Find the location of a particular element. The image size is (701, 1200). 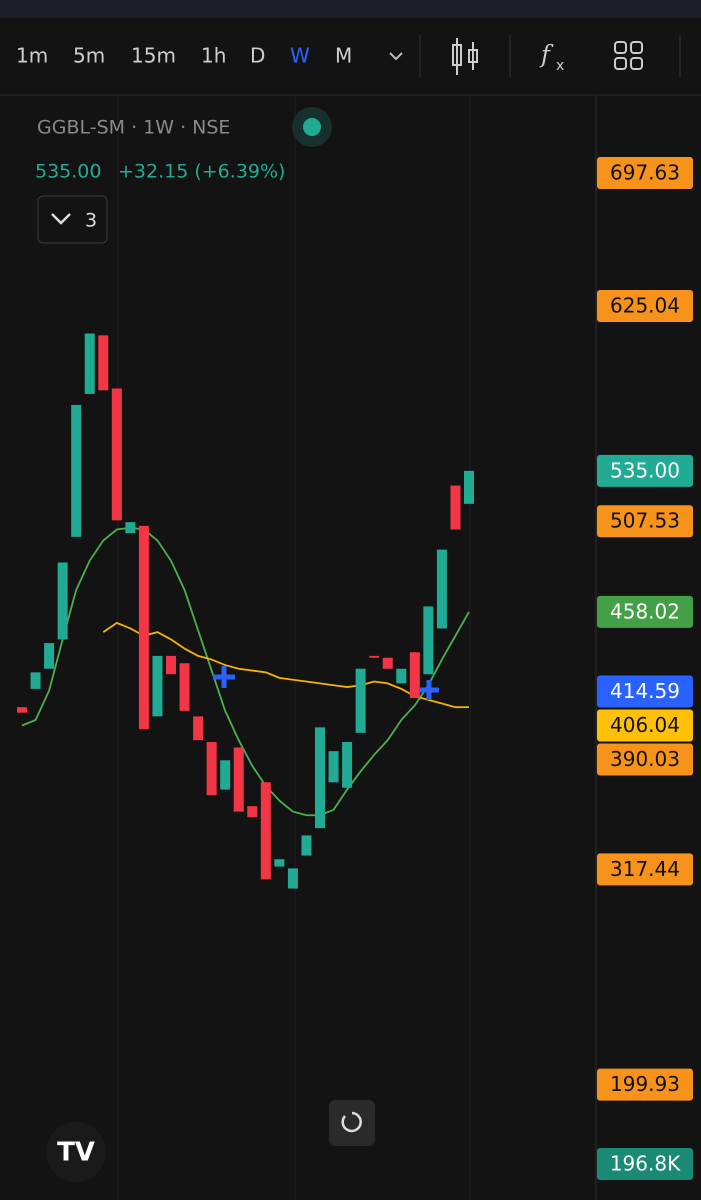

more-intervals is located at coordinates (396, 56).